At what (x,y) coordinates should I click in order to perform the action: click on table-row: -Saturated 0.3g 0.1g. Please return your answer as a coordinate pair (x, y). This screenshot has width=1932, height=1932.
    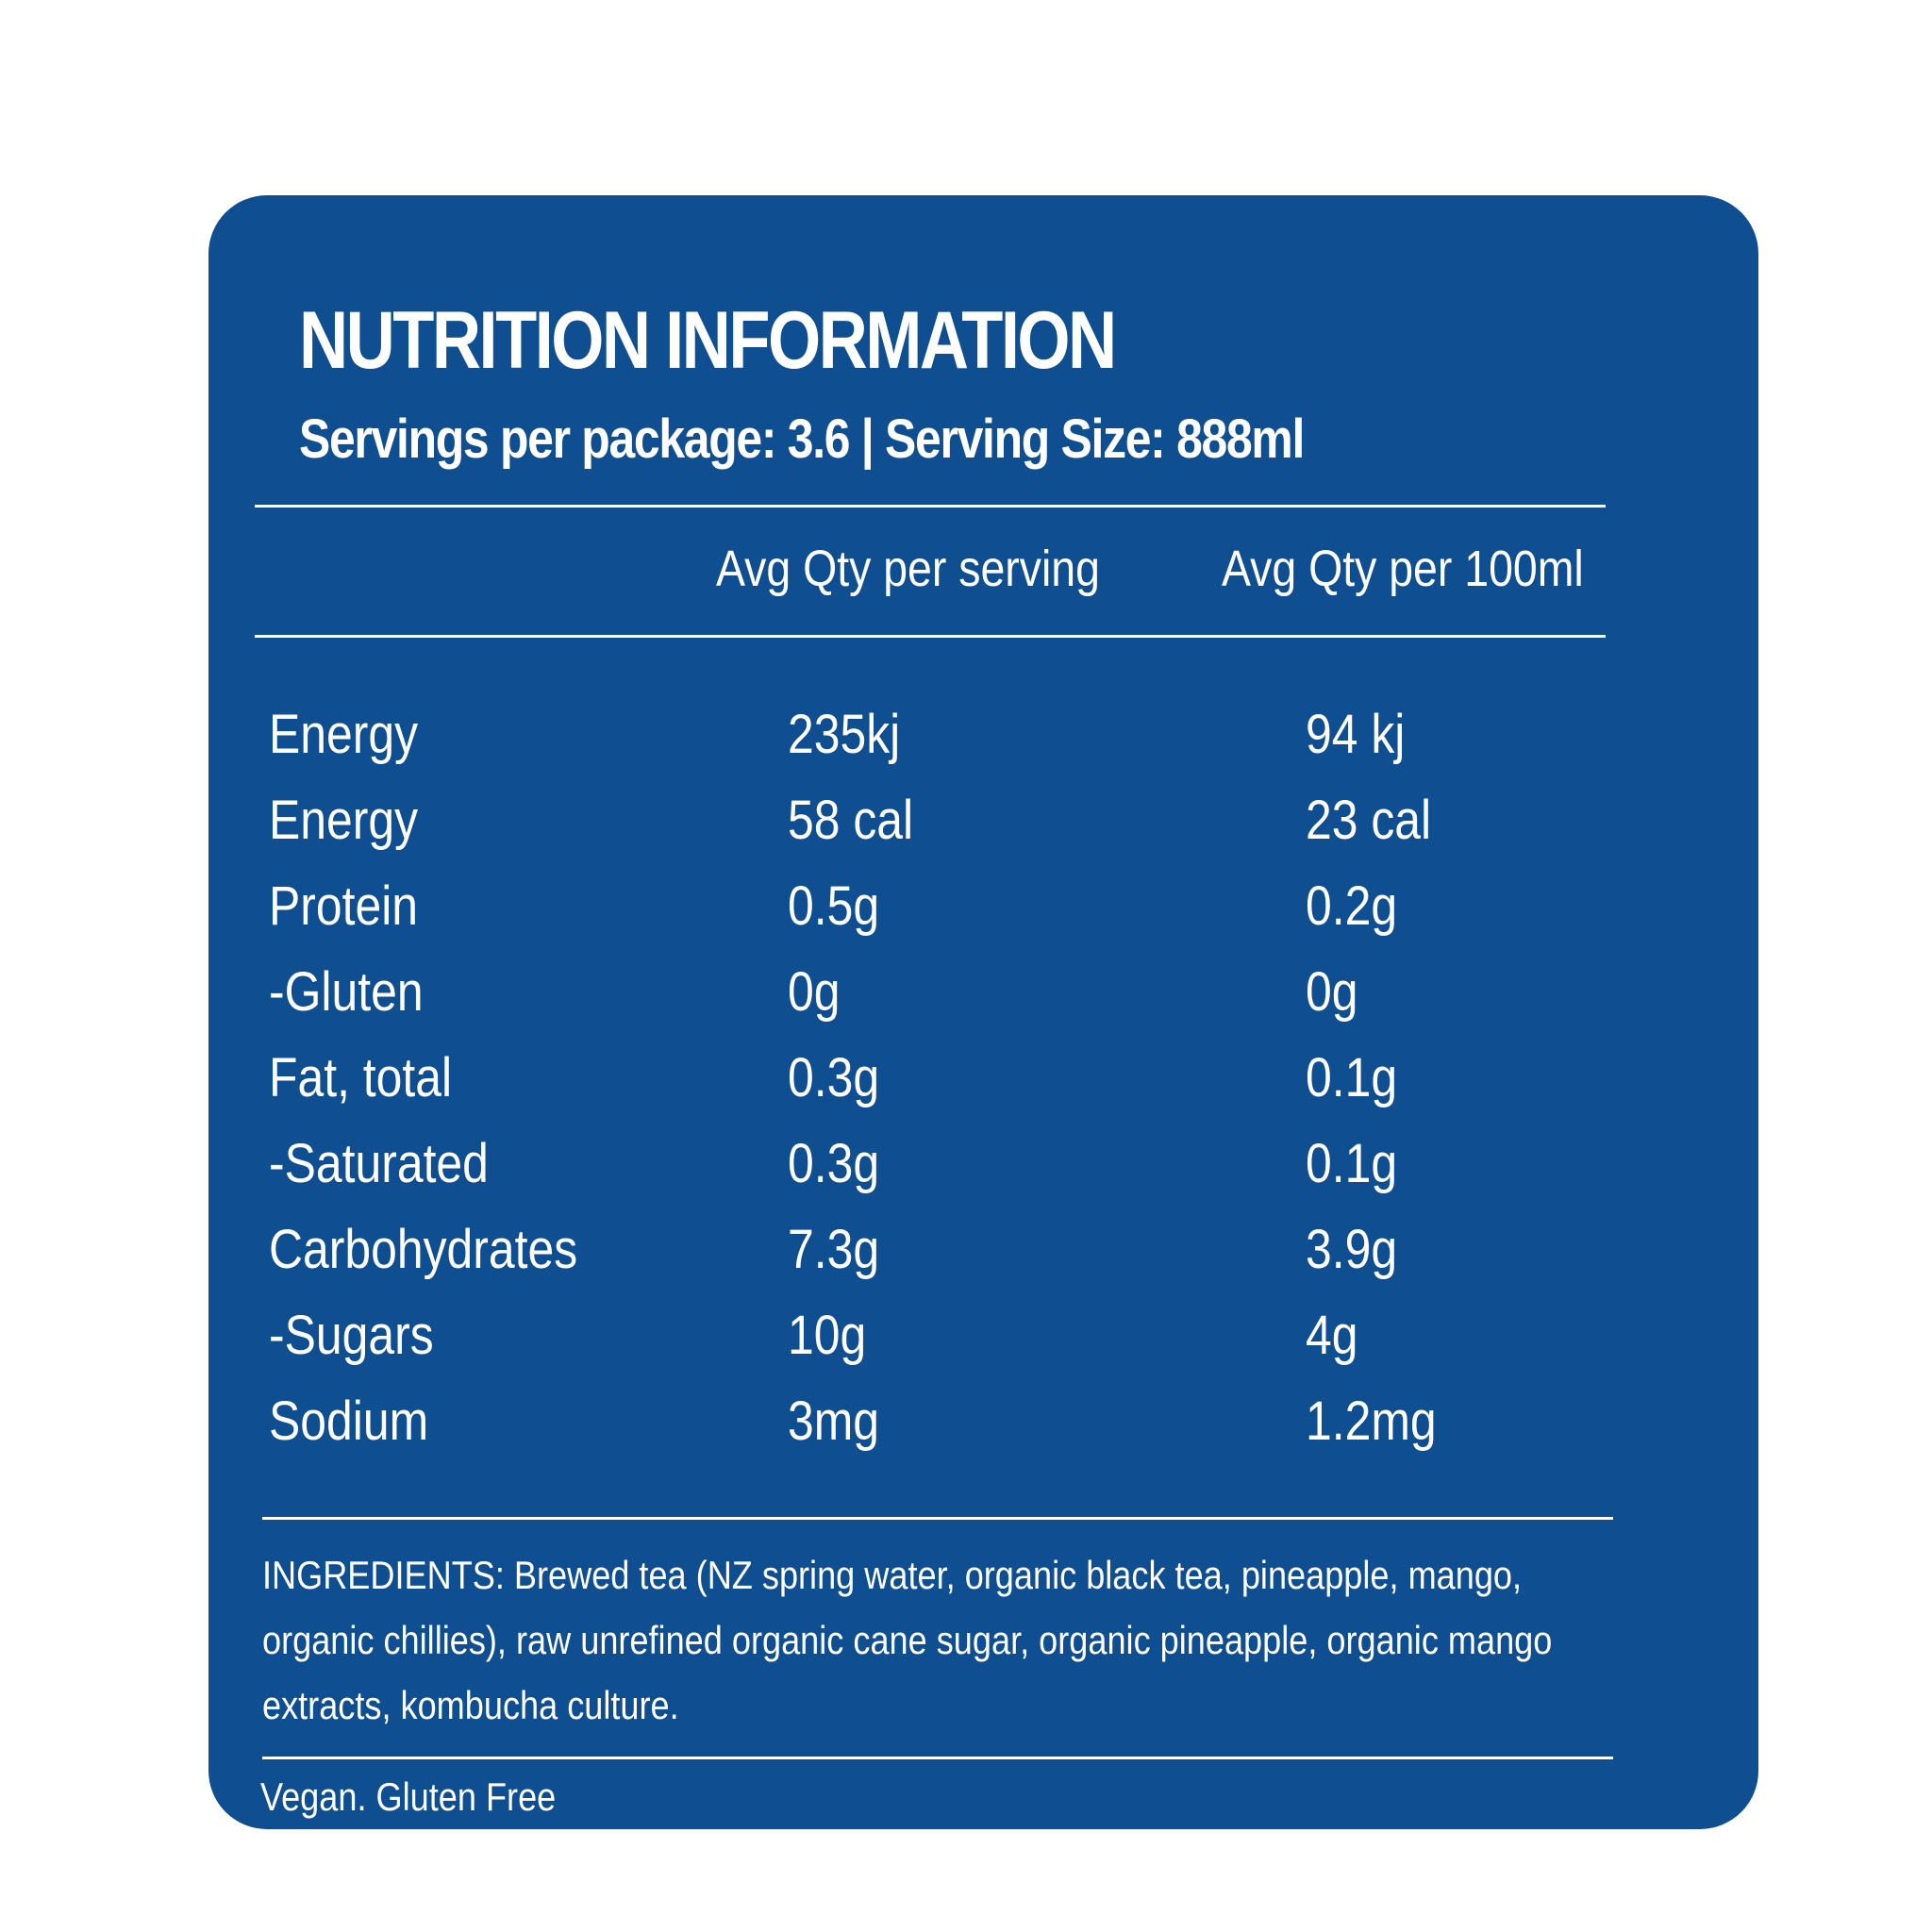
    Looking at the image, I should click on (983, 1175).